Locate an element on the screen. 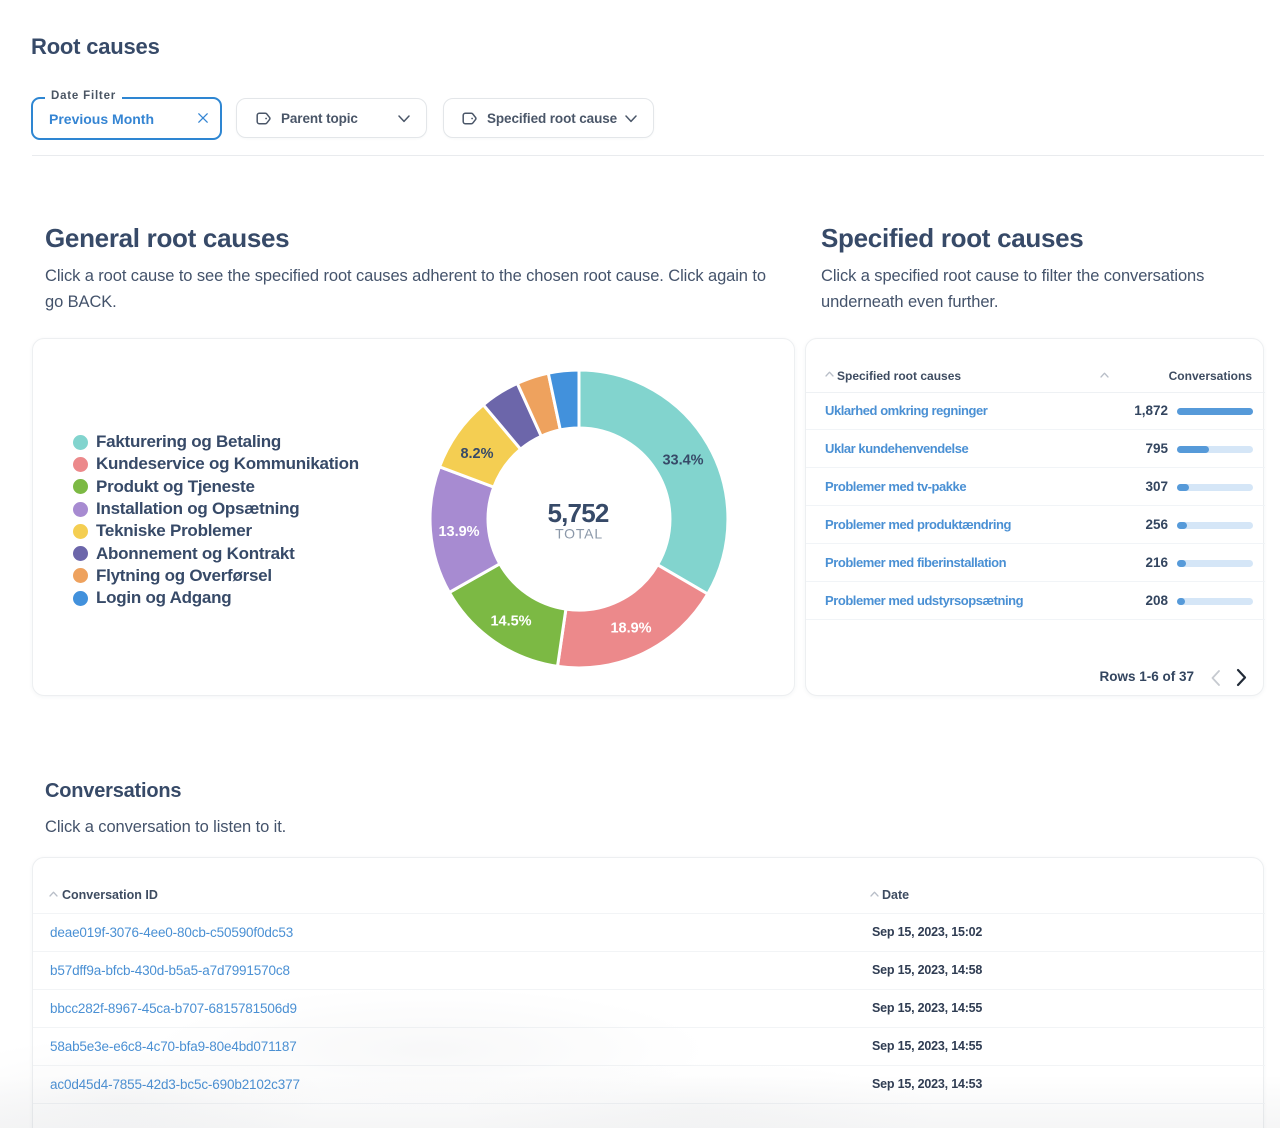 The width and height of the screenshot is (1280, 1128). svg-text: 5,752 is located at coordinates (577, 513).